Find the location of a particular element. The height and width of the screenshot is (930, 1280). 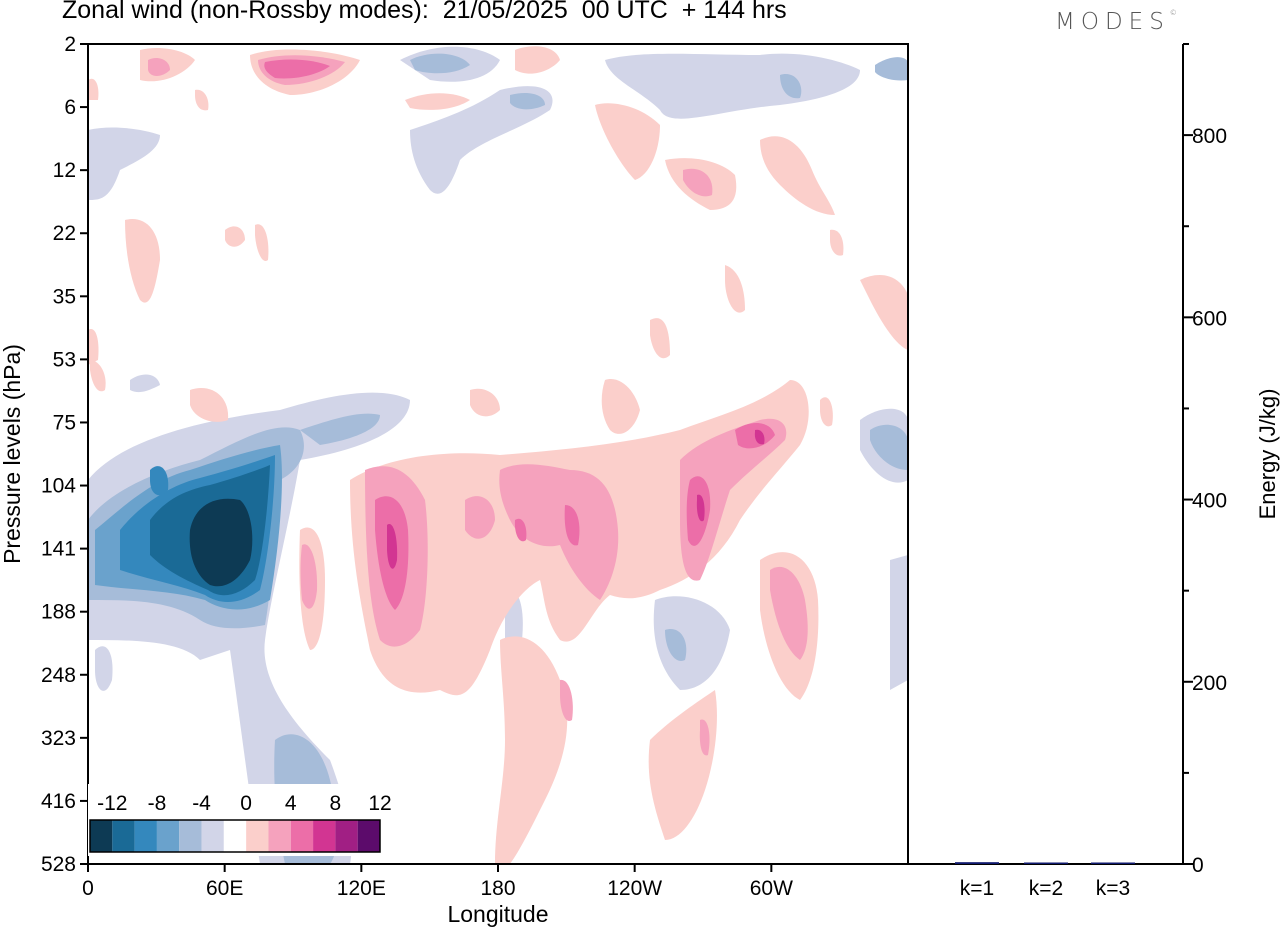

x-tick-label: 120E is located at coordinates (361, 888).